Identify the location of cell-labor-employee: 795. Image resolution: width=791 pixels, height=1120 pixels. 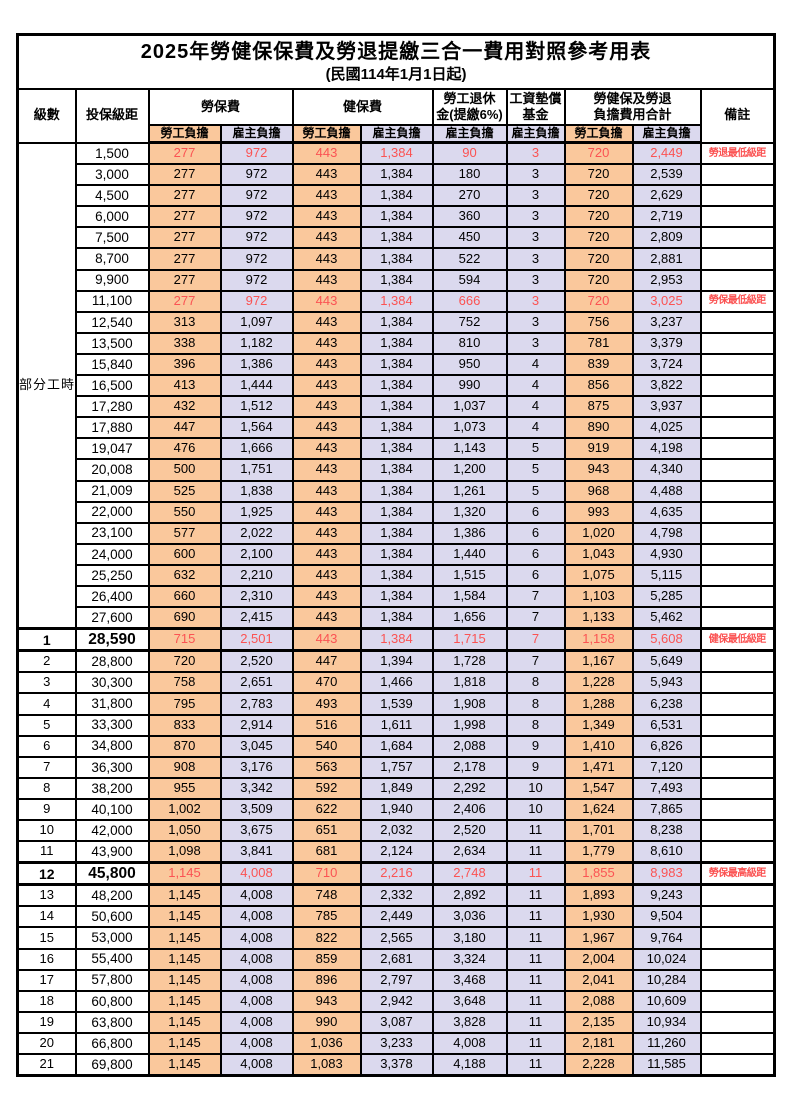
(184, 704).